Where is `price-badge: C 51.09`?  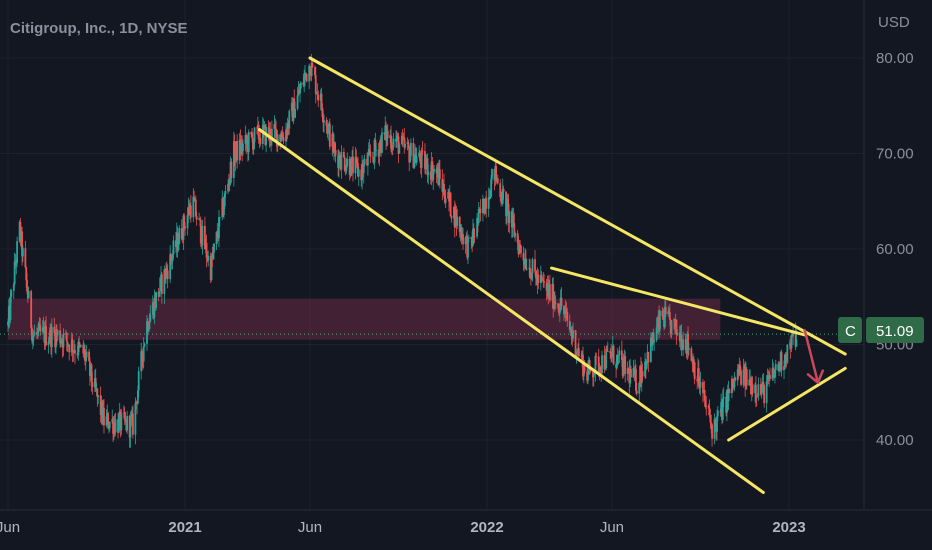 price-badge: C 51.09 is located at coordinates (881, 330).